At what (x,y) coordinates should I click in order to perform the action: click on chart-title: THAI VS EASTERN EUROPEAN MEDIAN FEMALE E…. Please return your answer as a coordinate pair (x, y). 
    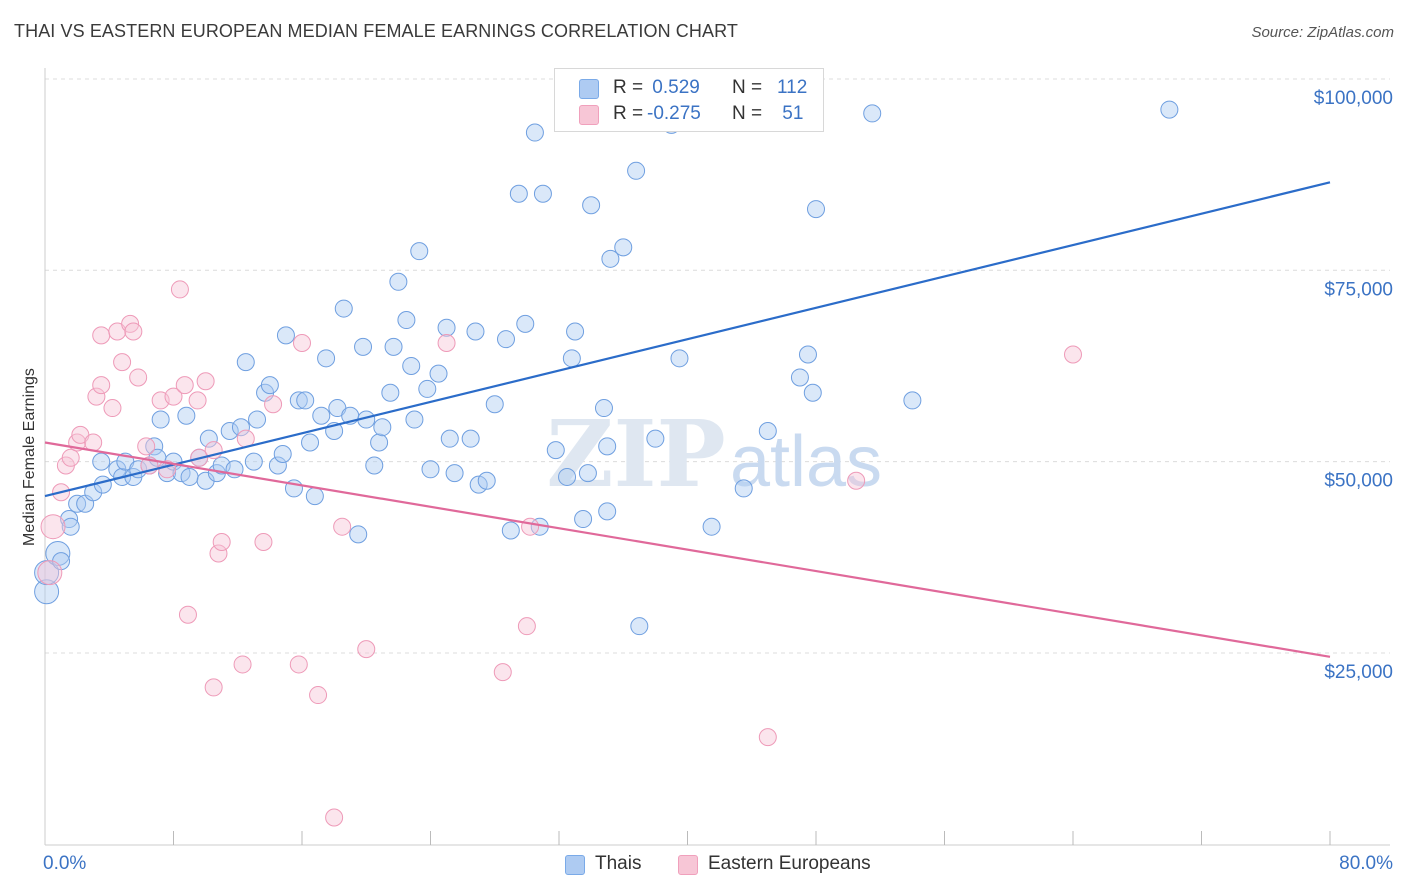
    Looking at the image, I should click on (376, 31).